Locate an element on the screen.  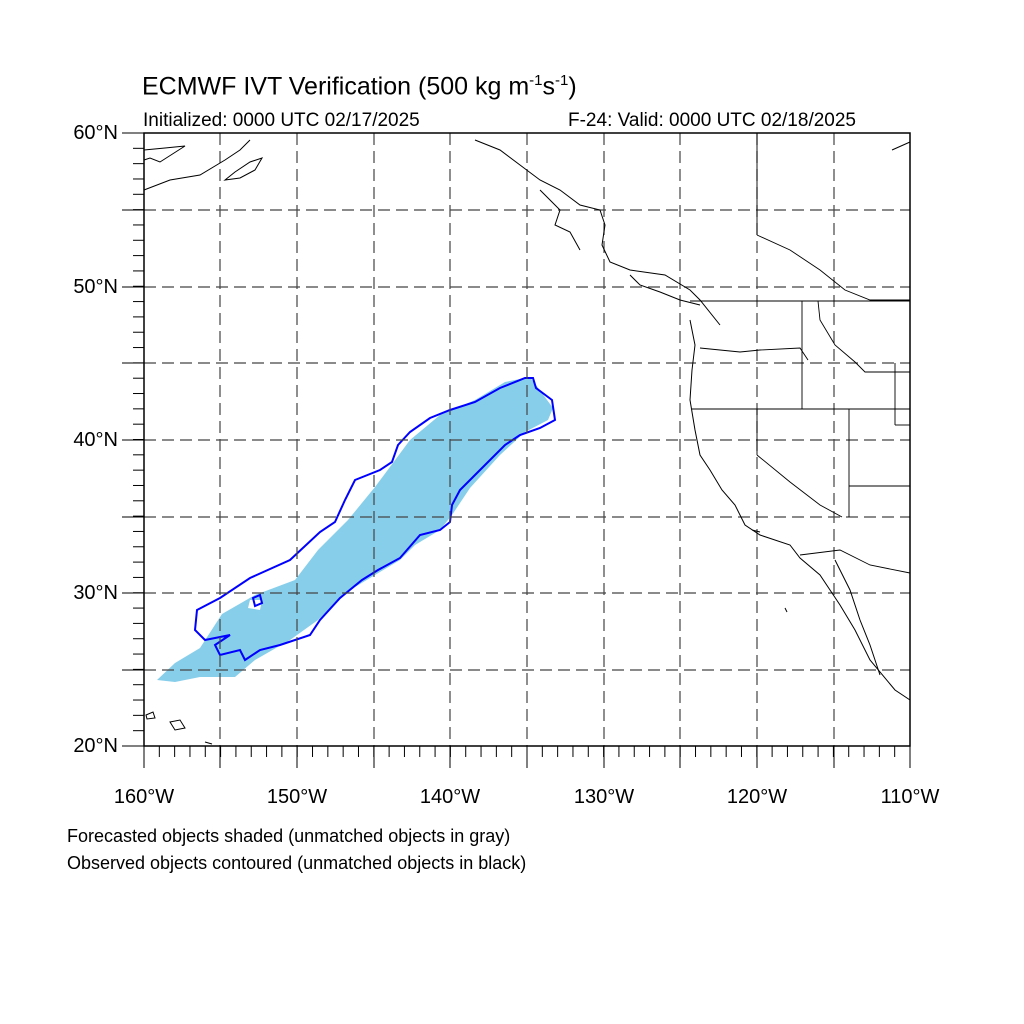
forecast-ivt-object is located at coordinates (355, 529).